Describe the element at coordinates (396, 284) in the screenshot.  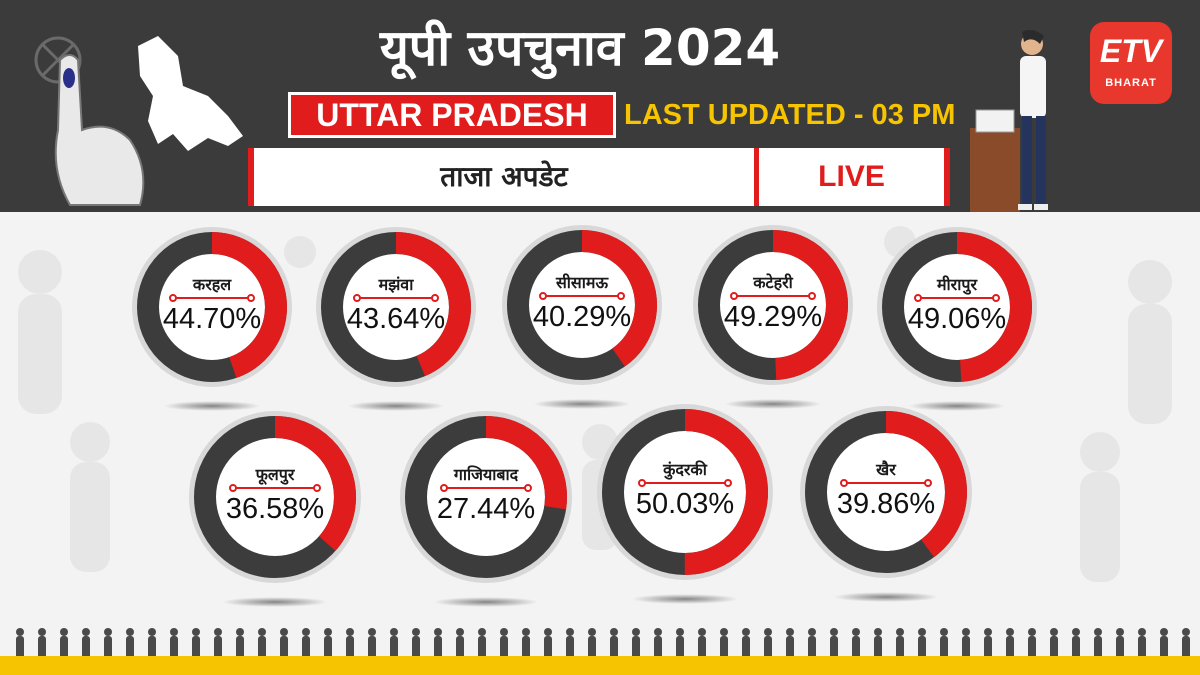
I see `constituency-name: मझंवा` at that location.